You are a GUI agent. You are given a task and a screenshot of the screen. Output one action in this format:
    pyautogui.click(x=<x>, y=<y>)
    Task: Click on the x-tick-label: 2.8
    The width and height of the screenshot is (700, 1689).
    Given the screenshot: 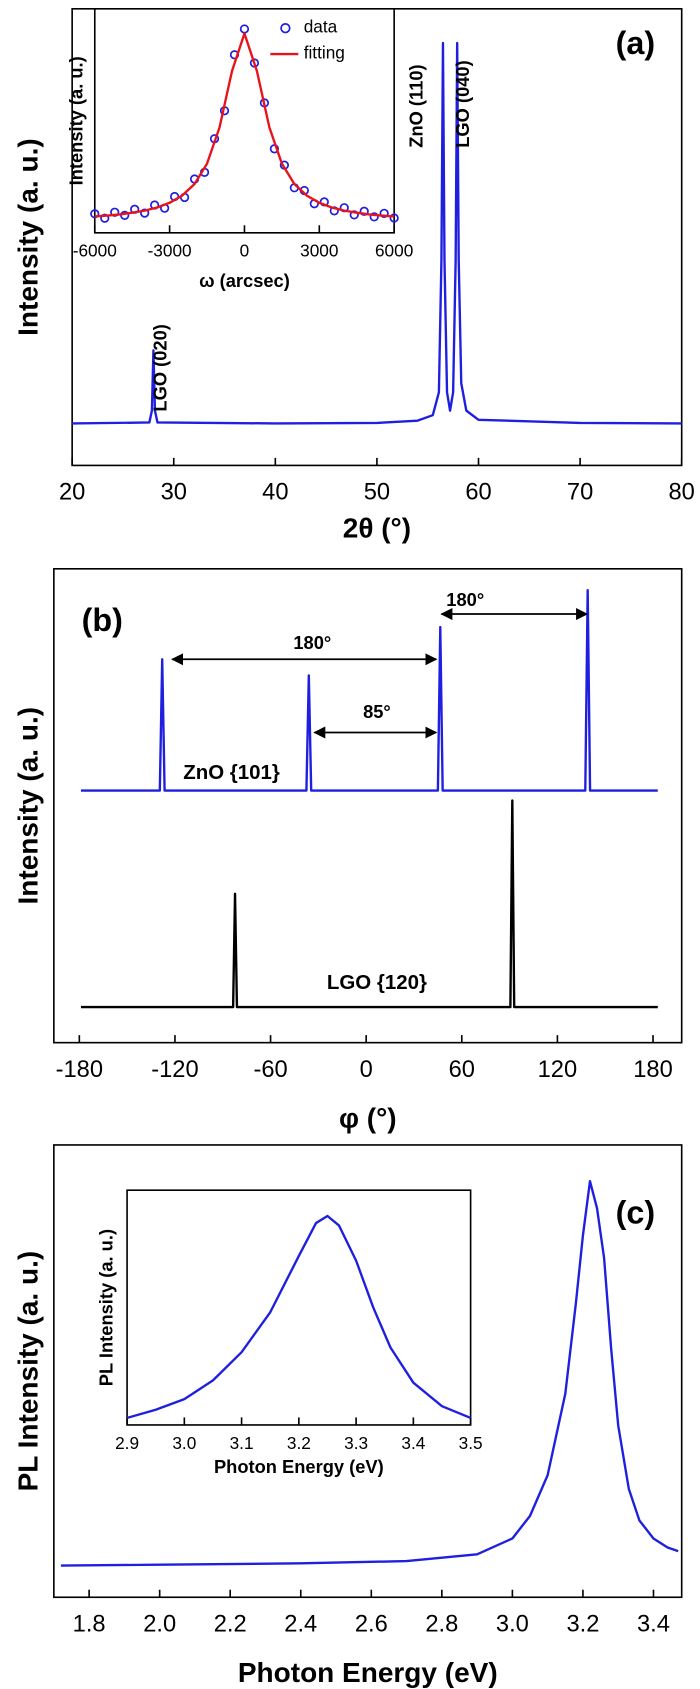 What is the action you would take?
    pyautogui.click(x=441, y=1625)
    